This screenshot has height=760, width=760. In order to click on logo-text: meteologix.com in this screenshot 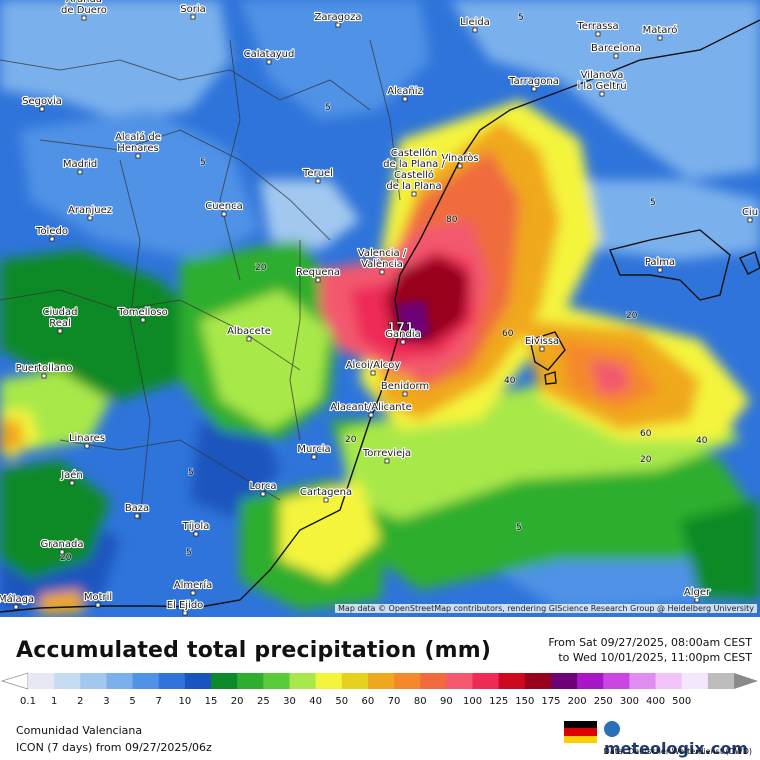, I will do `click(676, 748)`.